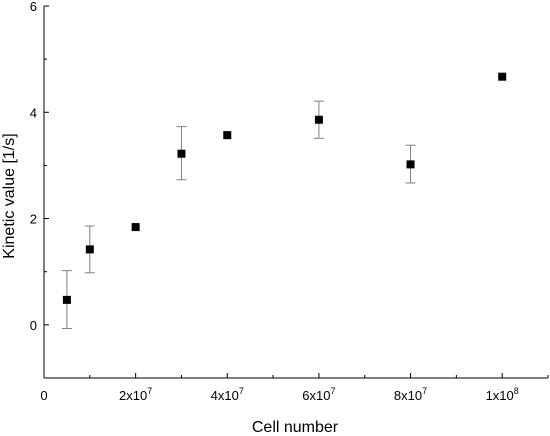 The width and height of the screenshot is (550, 436). I want to click on y-ticks: 0 2 4 6, so click(39, 189).